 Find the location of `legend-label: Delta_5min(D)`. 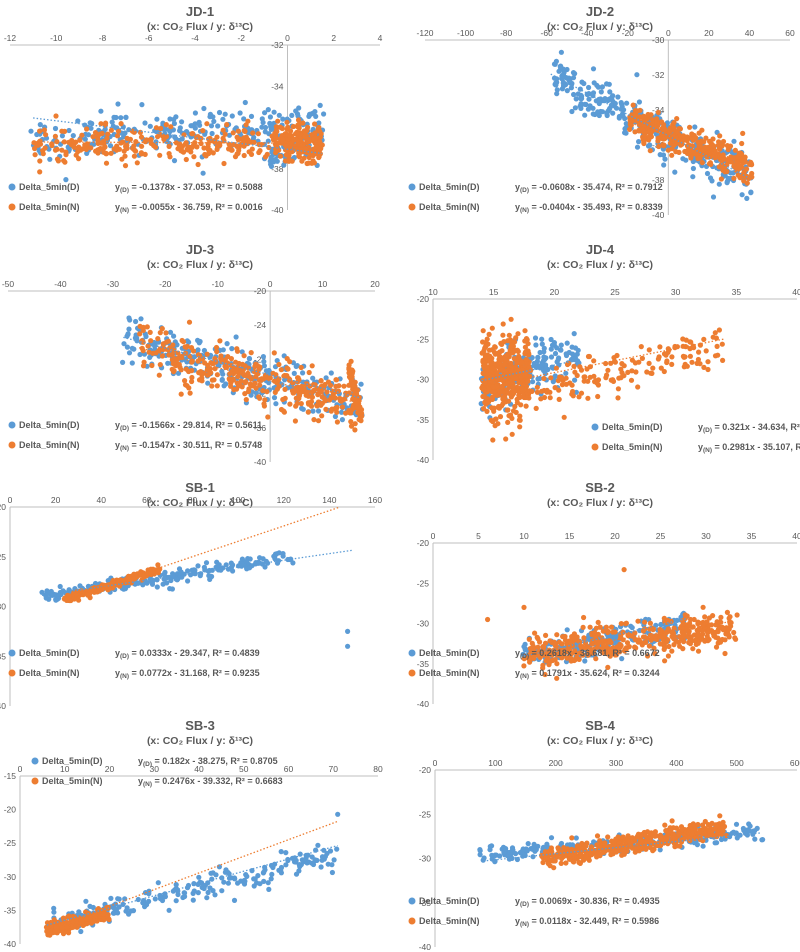

legend-label: Delta_5min(D) is located at coordinates (49, 187).